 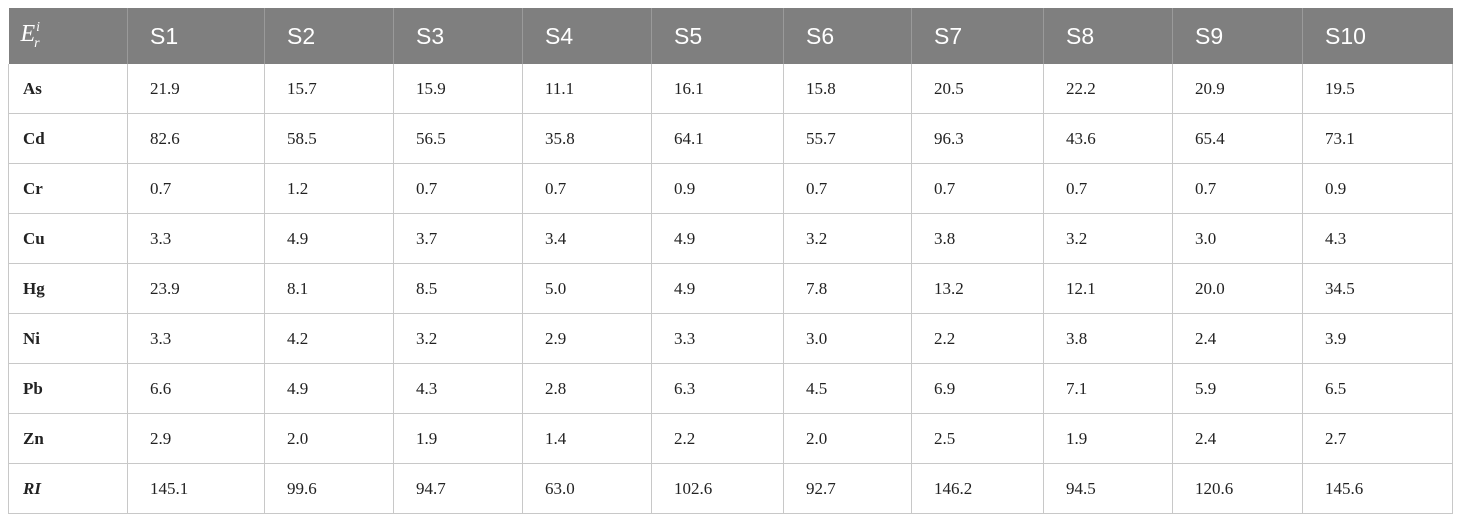 I want to click on table-cell: 102.6, so click(x=717, y=488).